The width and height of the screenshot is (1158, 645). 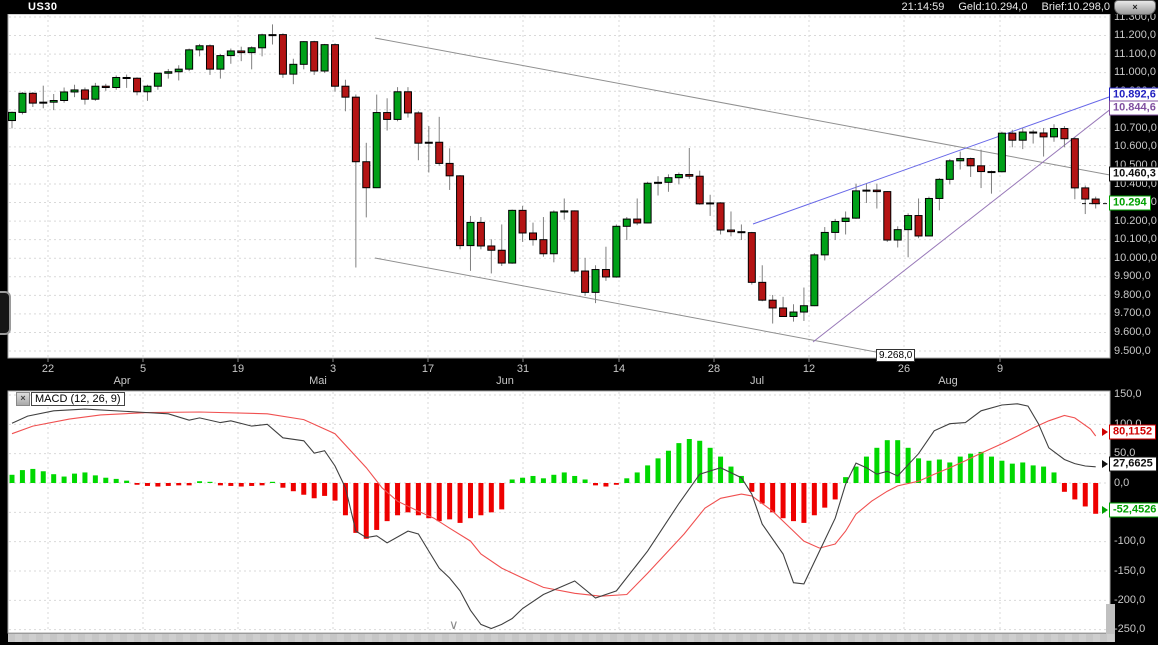 What do you see at coordinates (561, 637) in the screenshot?
I see `horizontal-scrollbar` at bounding box center [561, 637].